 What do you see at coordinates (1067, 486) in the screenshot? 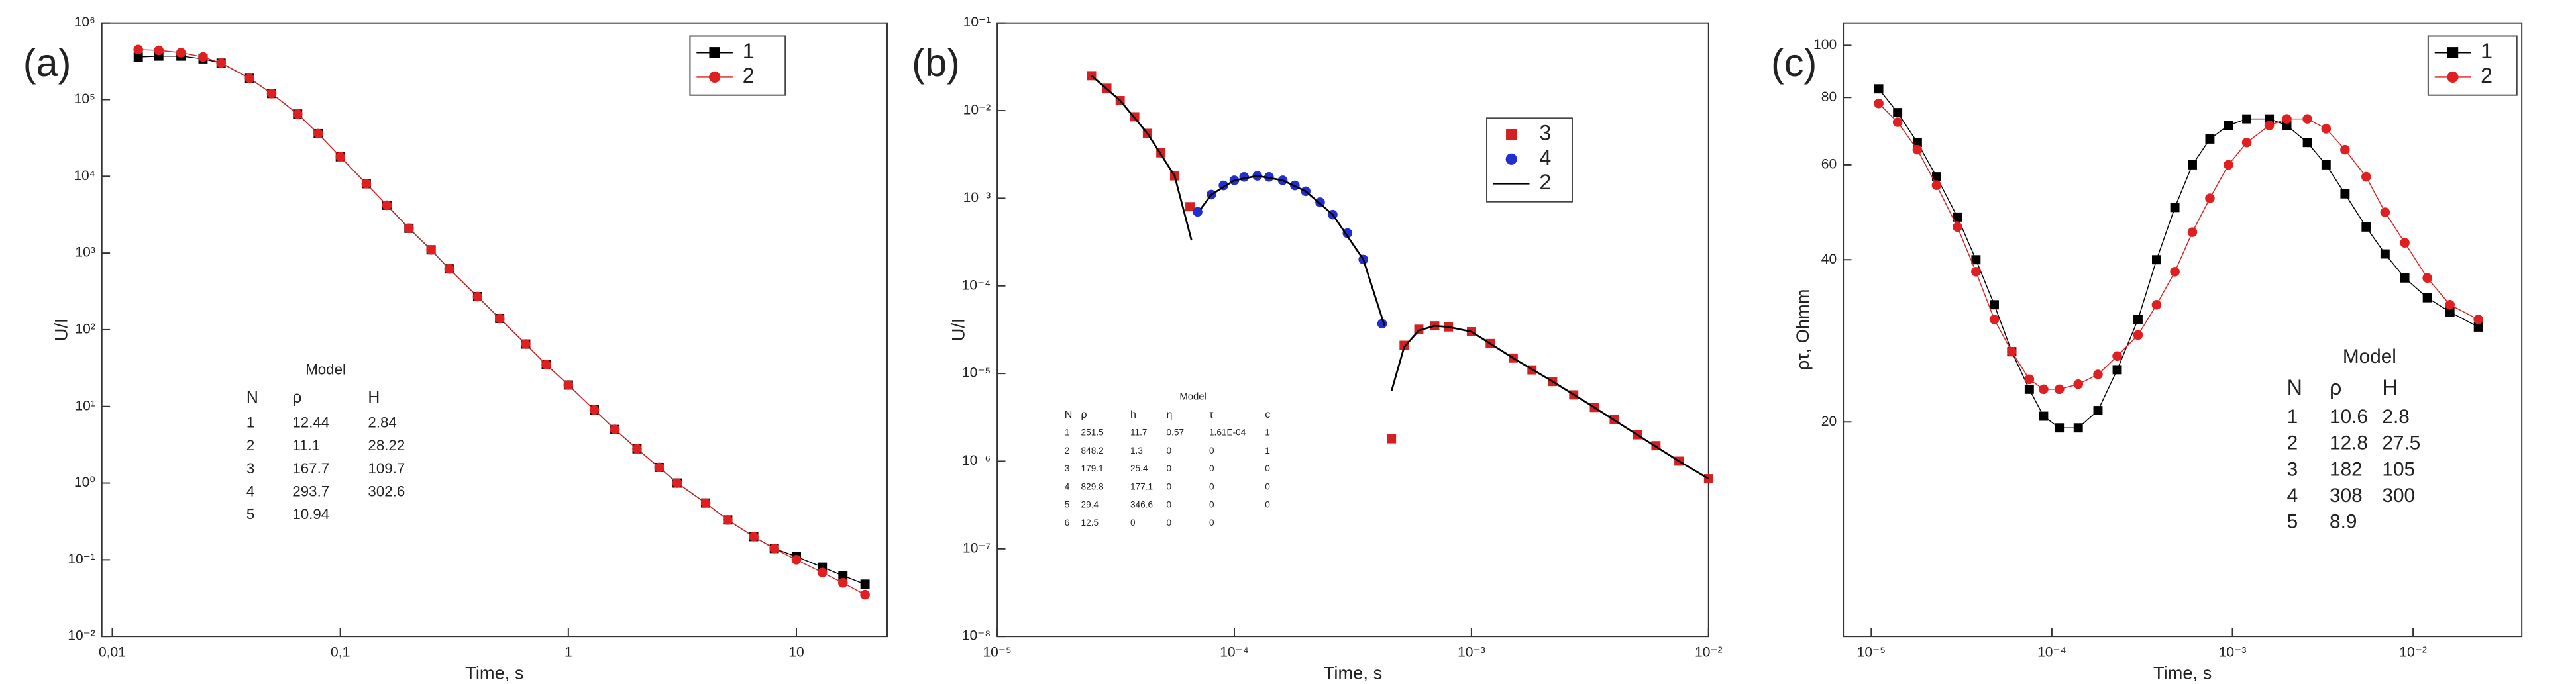
I see `table-cell: 4` at bounding box center [1067, 486].